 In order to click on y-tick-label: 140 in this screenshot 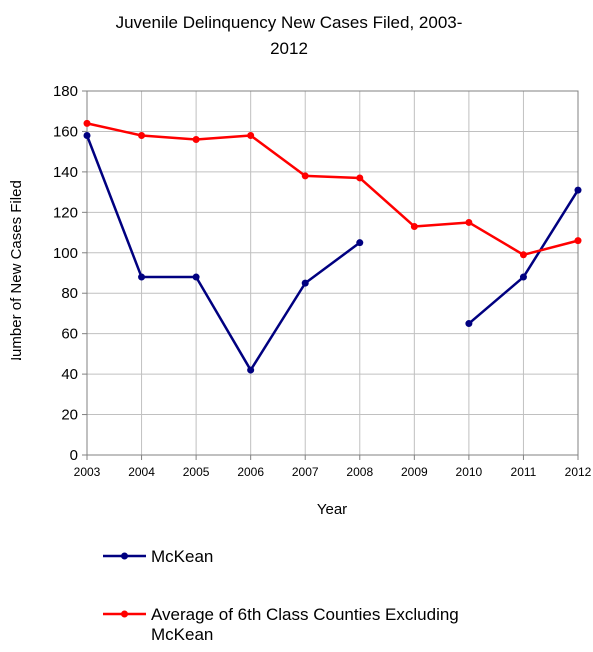, I will do `click(65, 172)`.